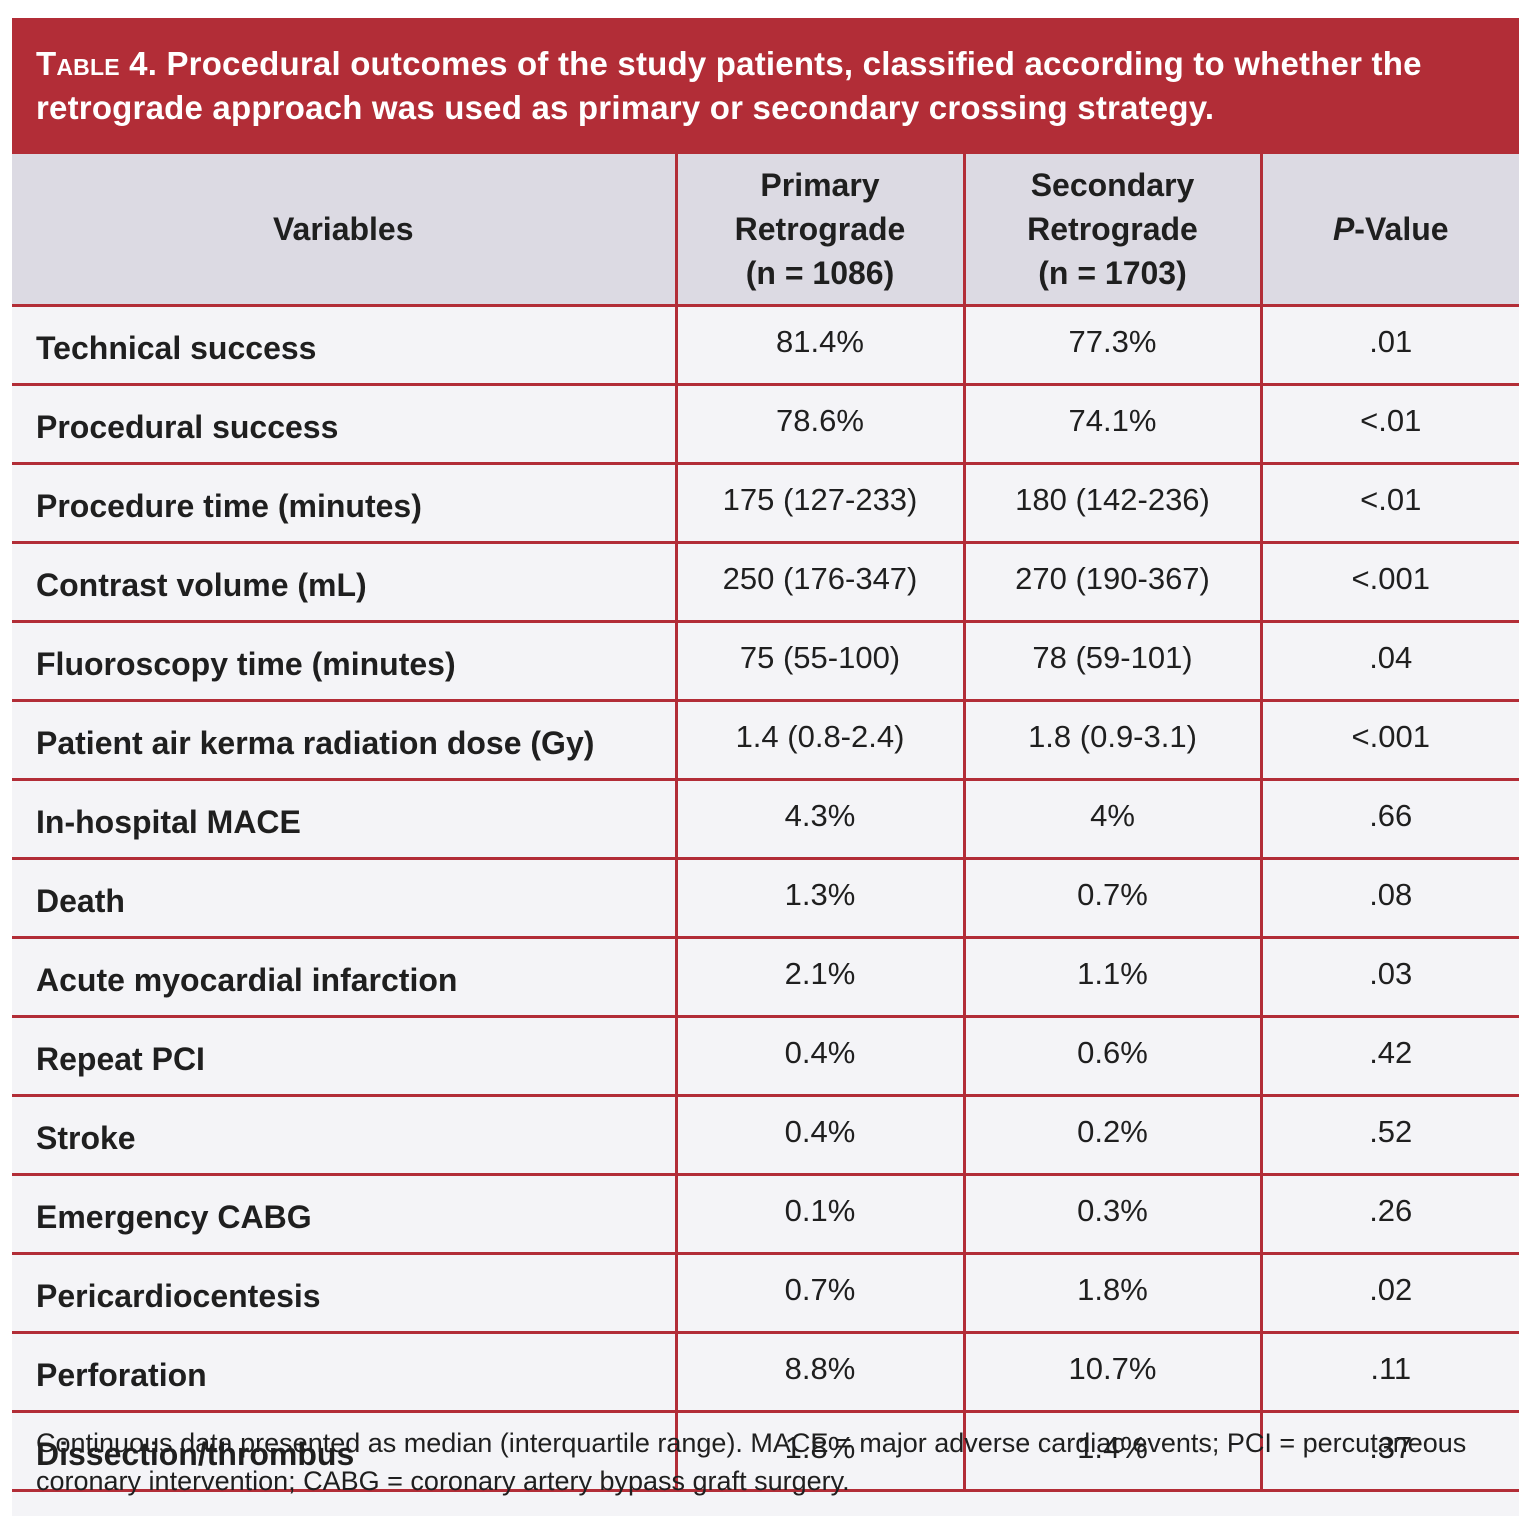  I want to click on cell-primary: 81.4%, so click(819, 345).